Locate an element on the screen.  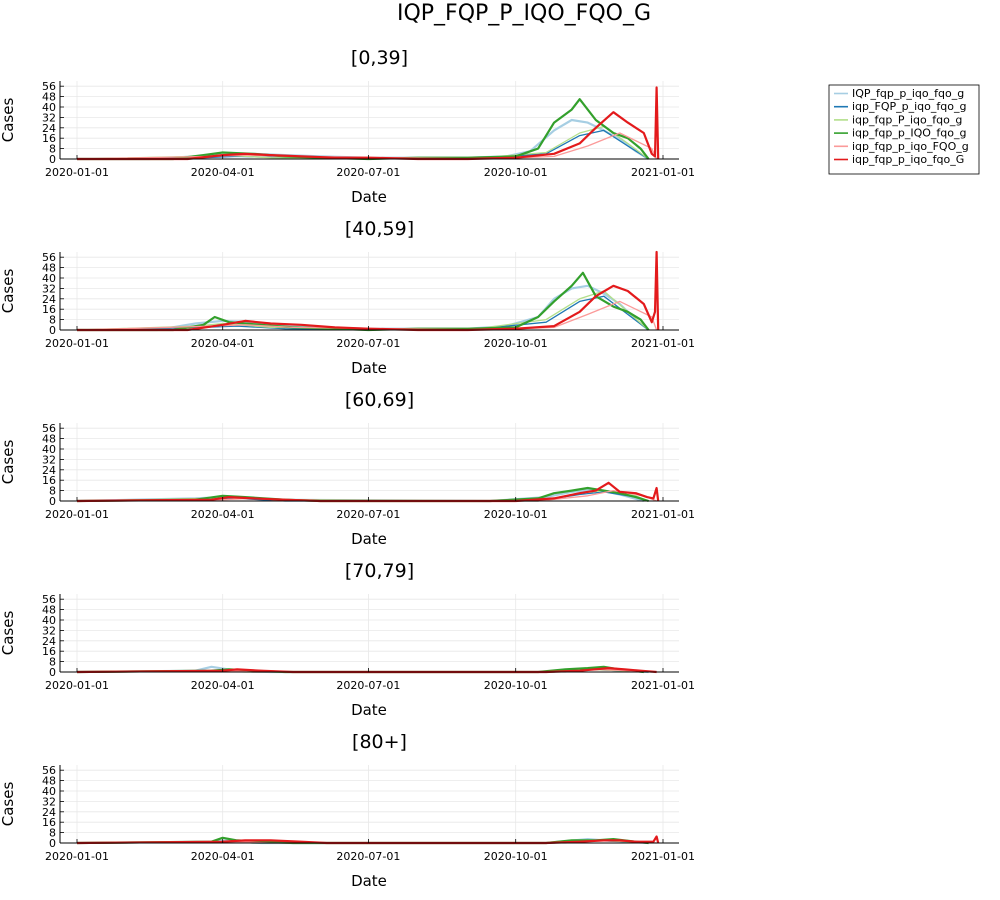
legend-box is located at coordinates (904, 129).